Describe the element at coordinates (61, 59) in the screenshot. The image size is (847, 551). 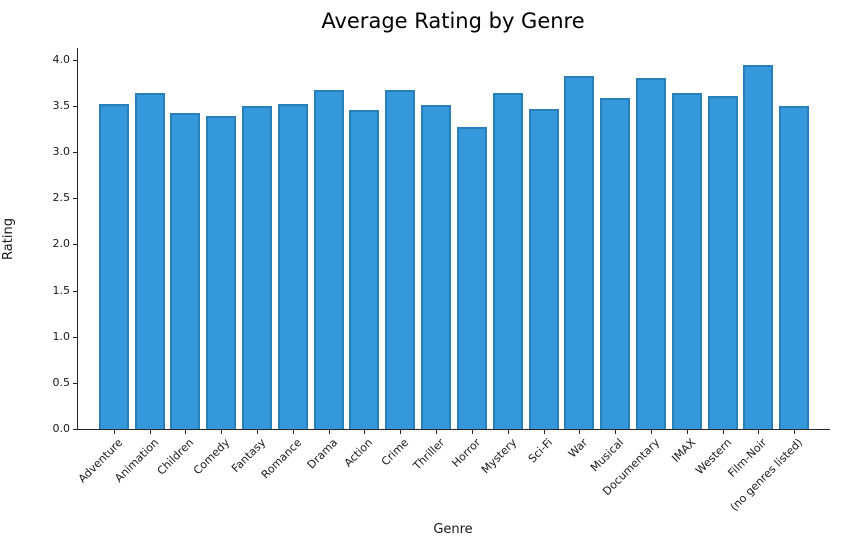
I see `y-tick-label: 4.0` at that location.